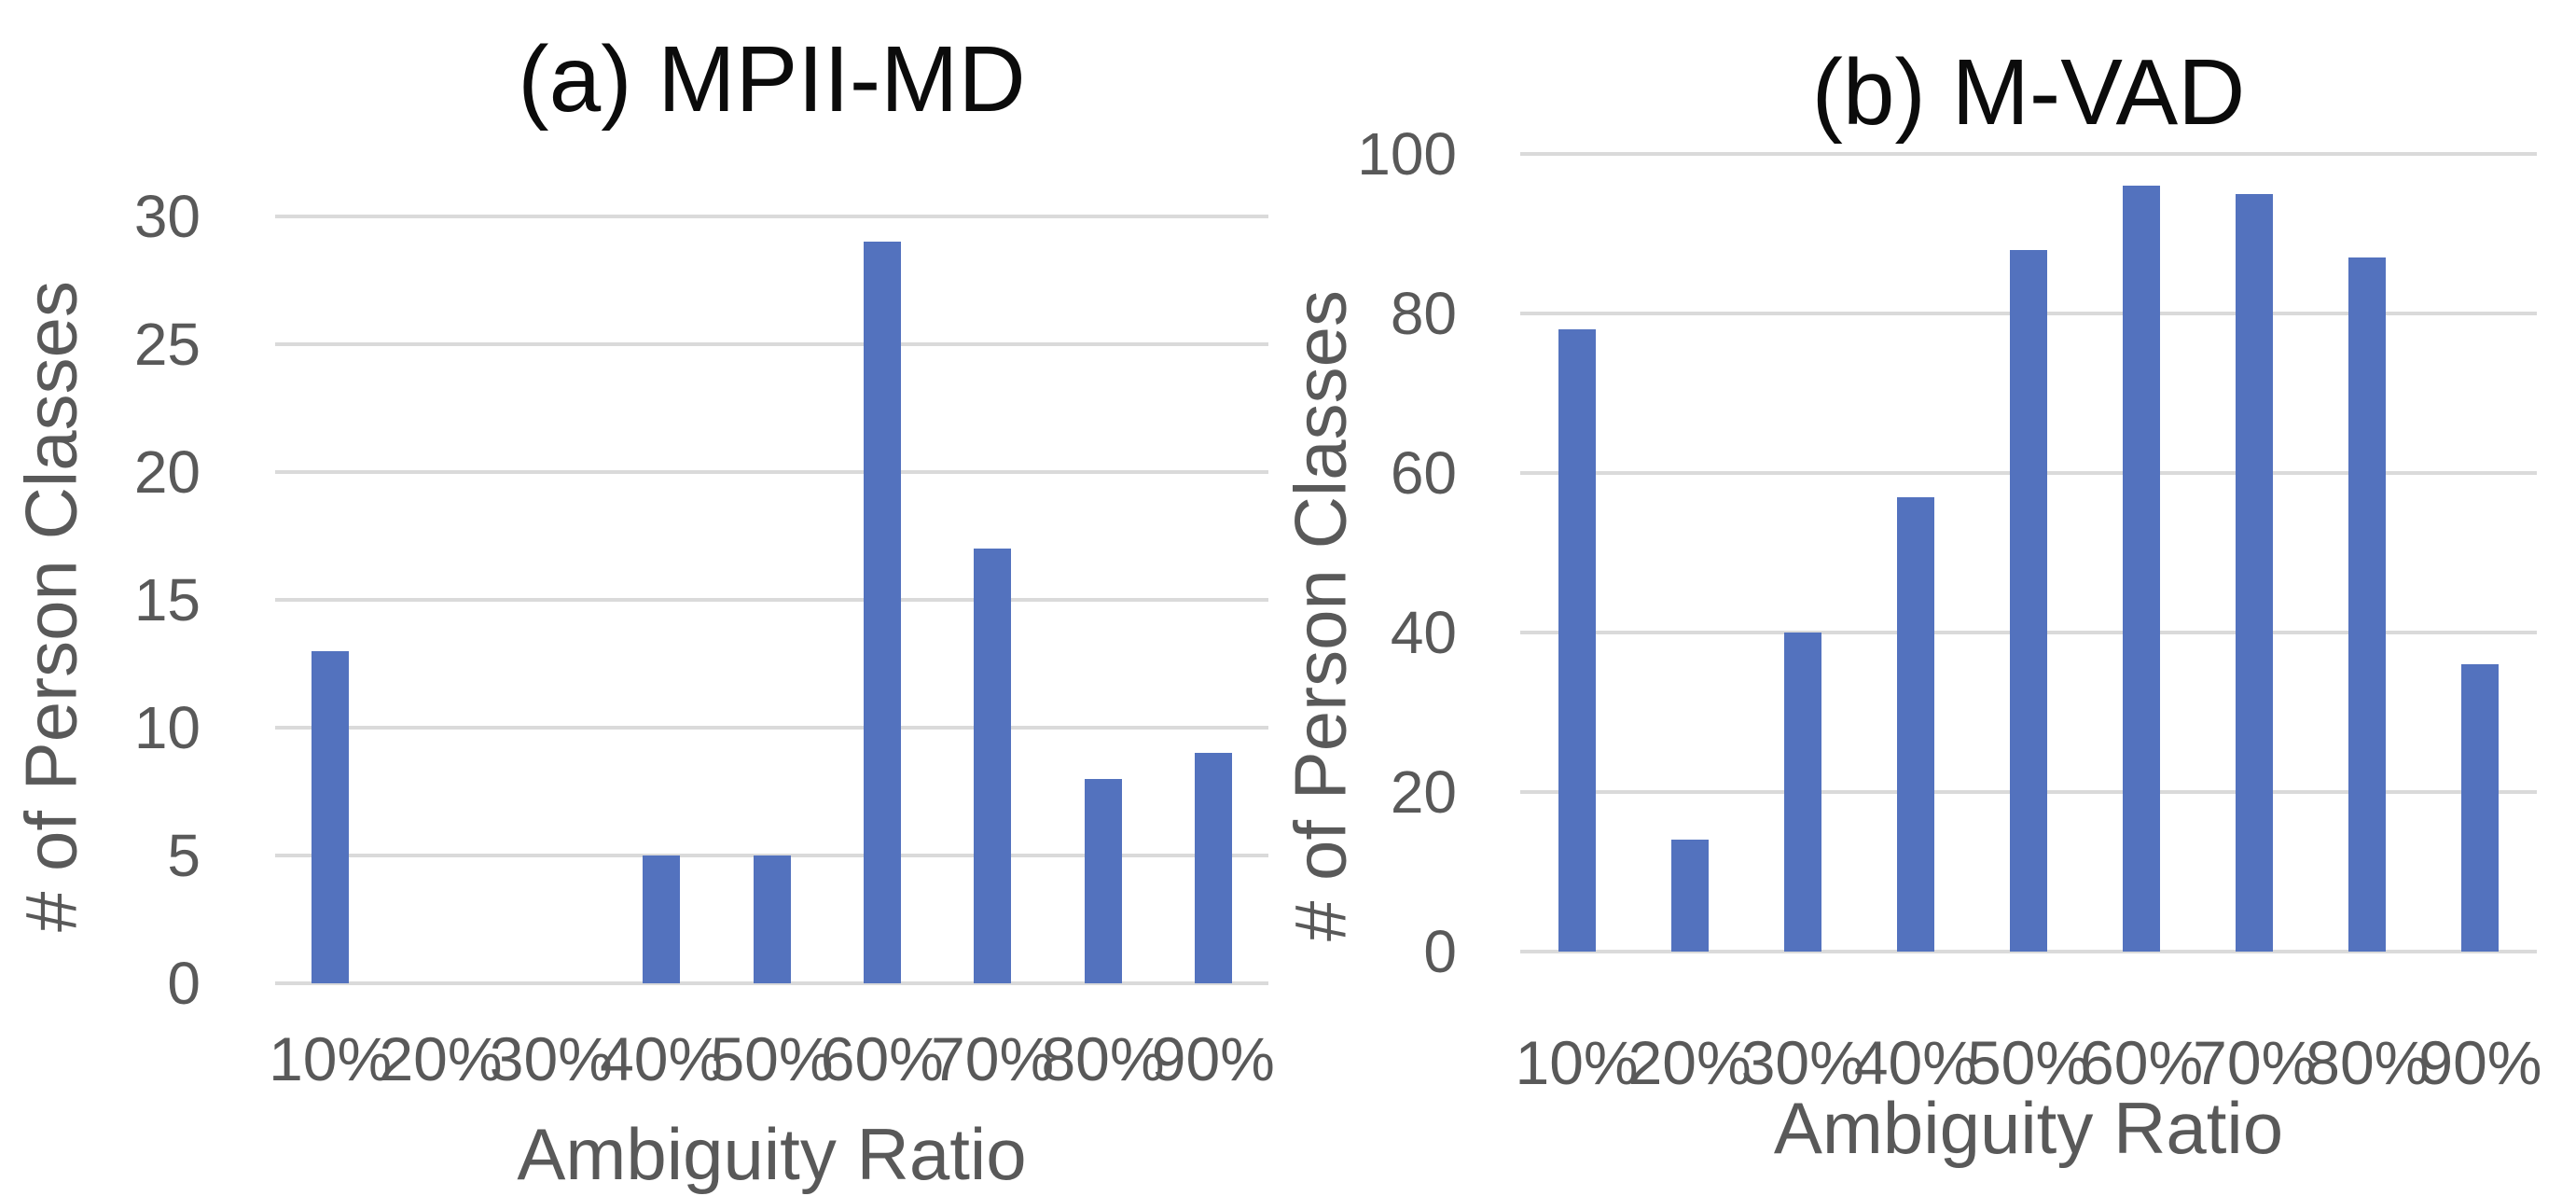  Describe the element at coordinates (882, 1059) in the screenshot. I see `chart-a-x-tick-label-60%: 60%` at that location.